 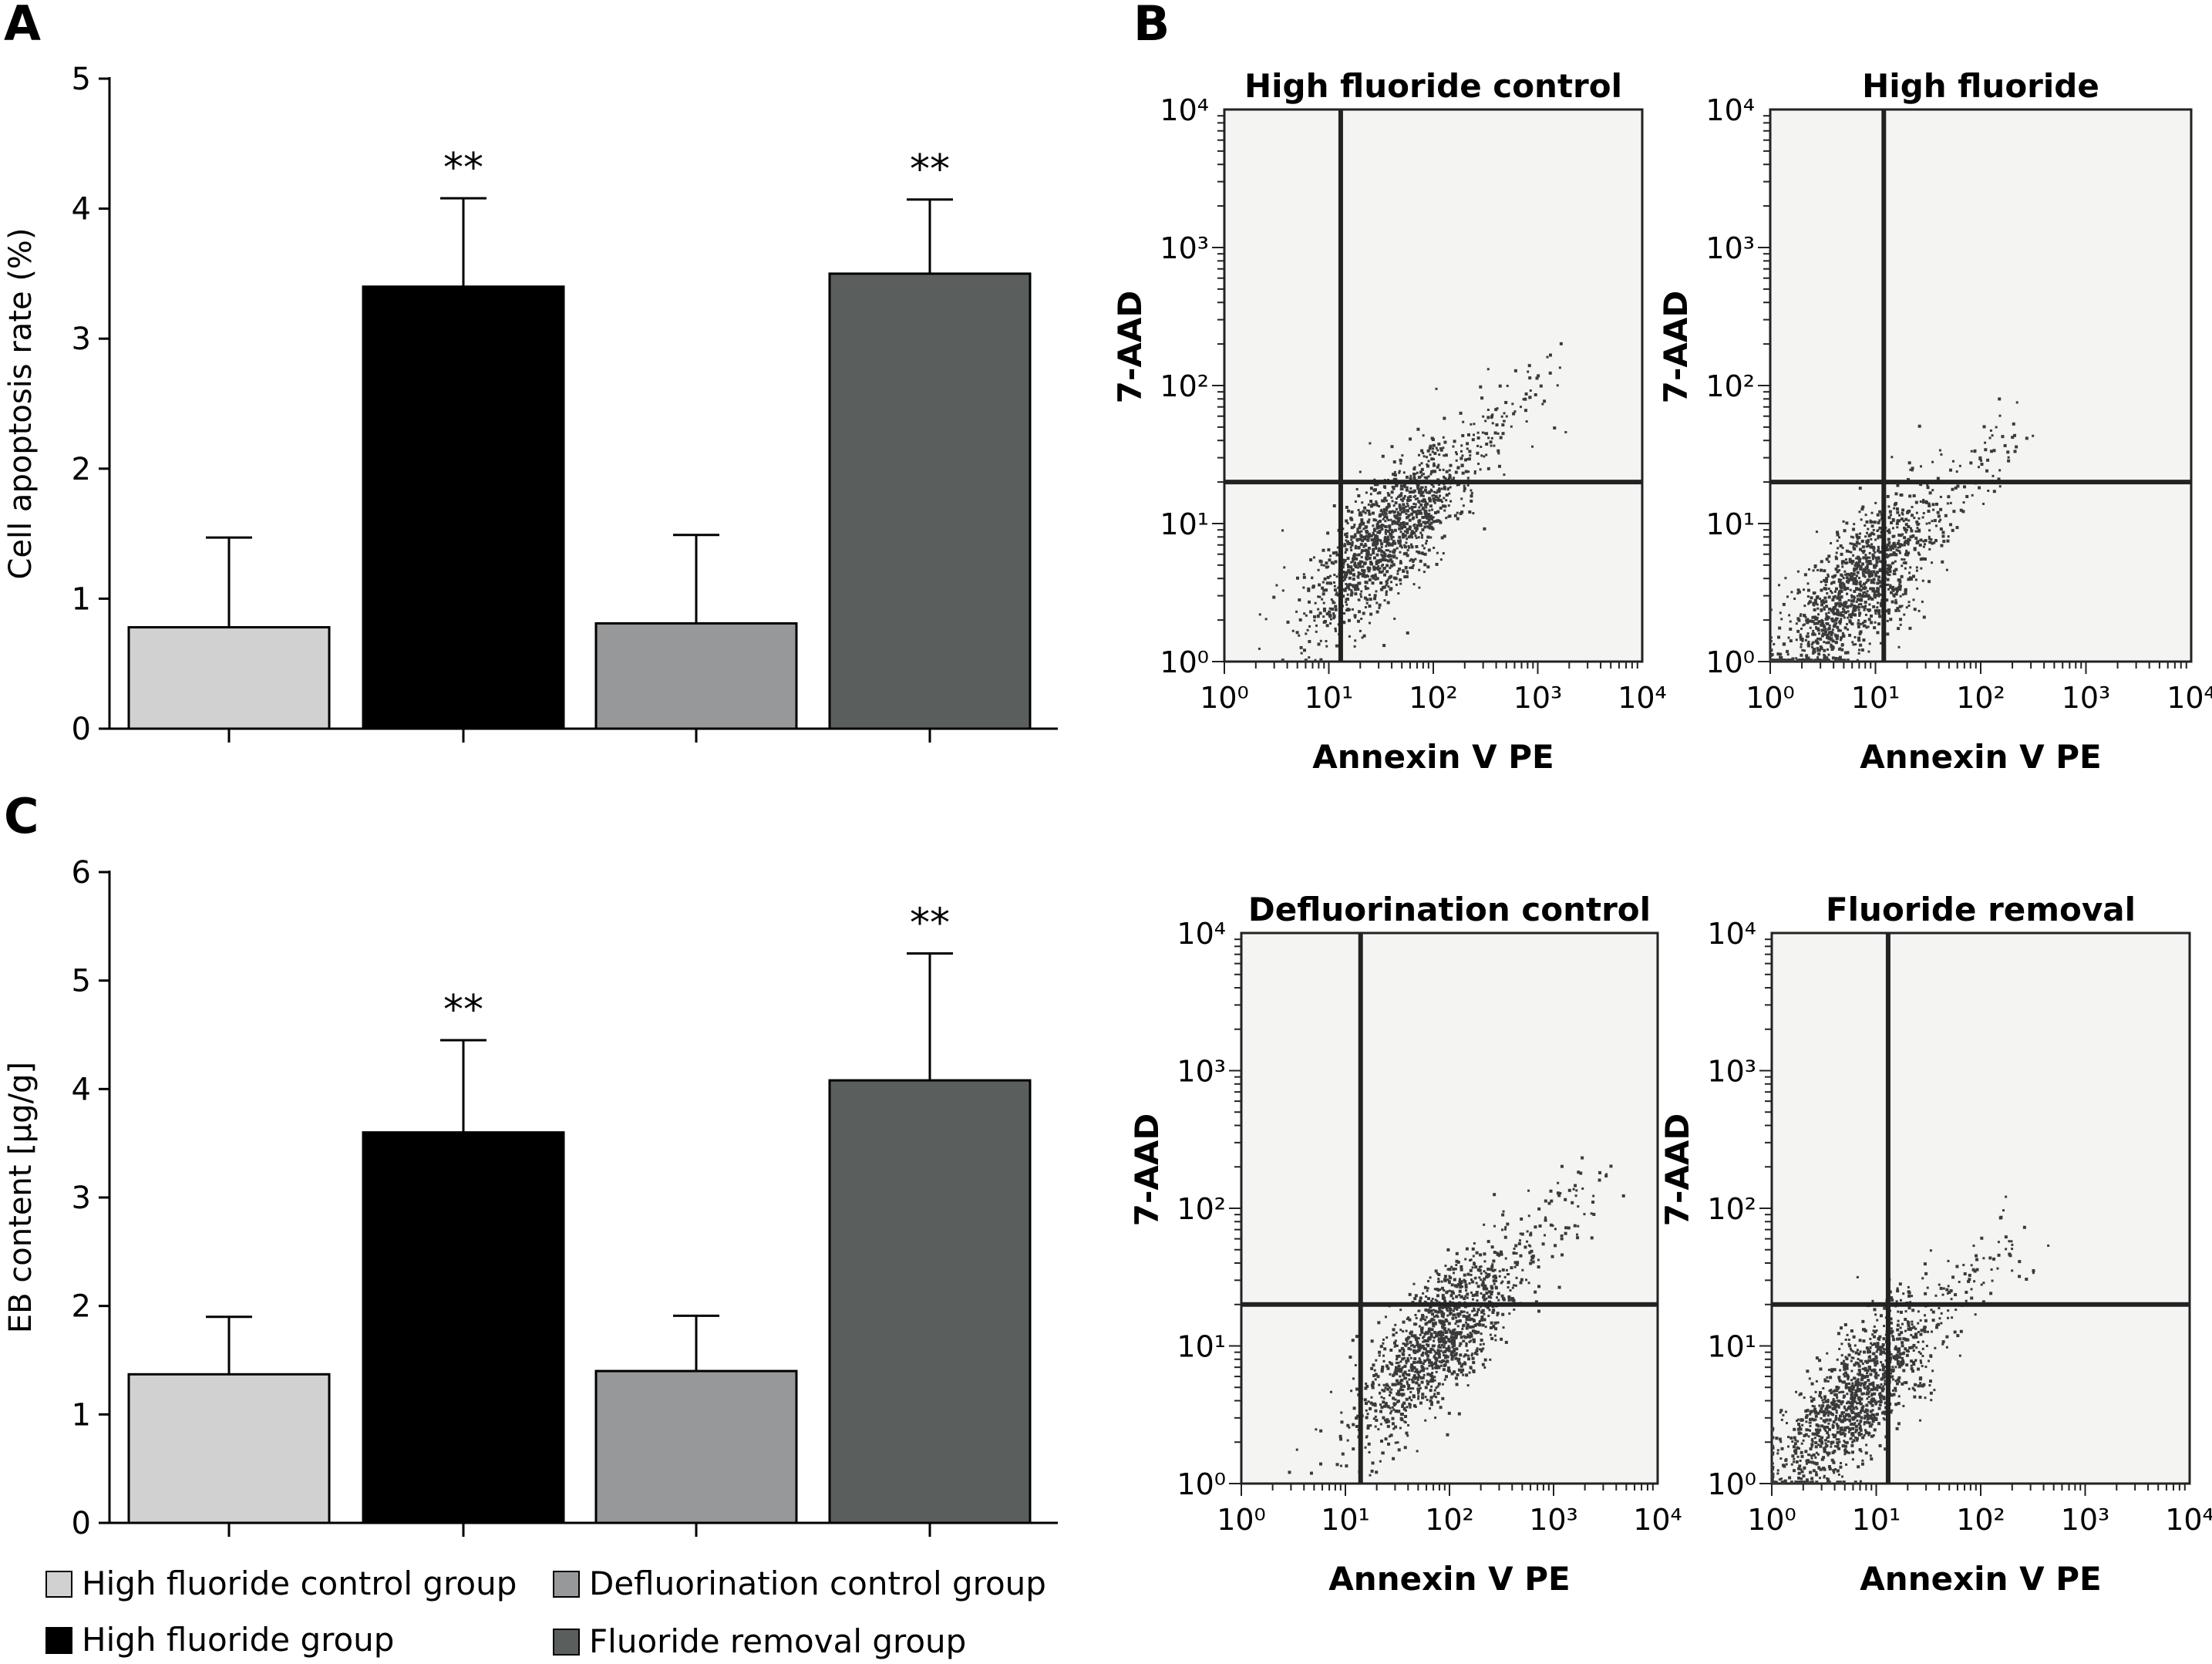 What do you see at coordinates (1980, 86) in the screenshot?
I see `plot-title: High fluoride` at bounding box center [1980, 86].